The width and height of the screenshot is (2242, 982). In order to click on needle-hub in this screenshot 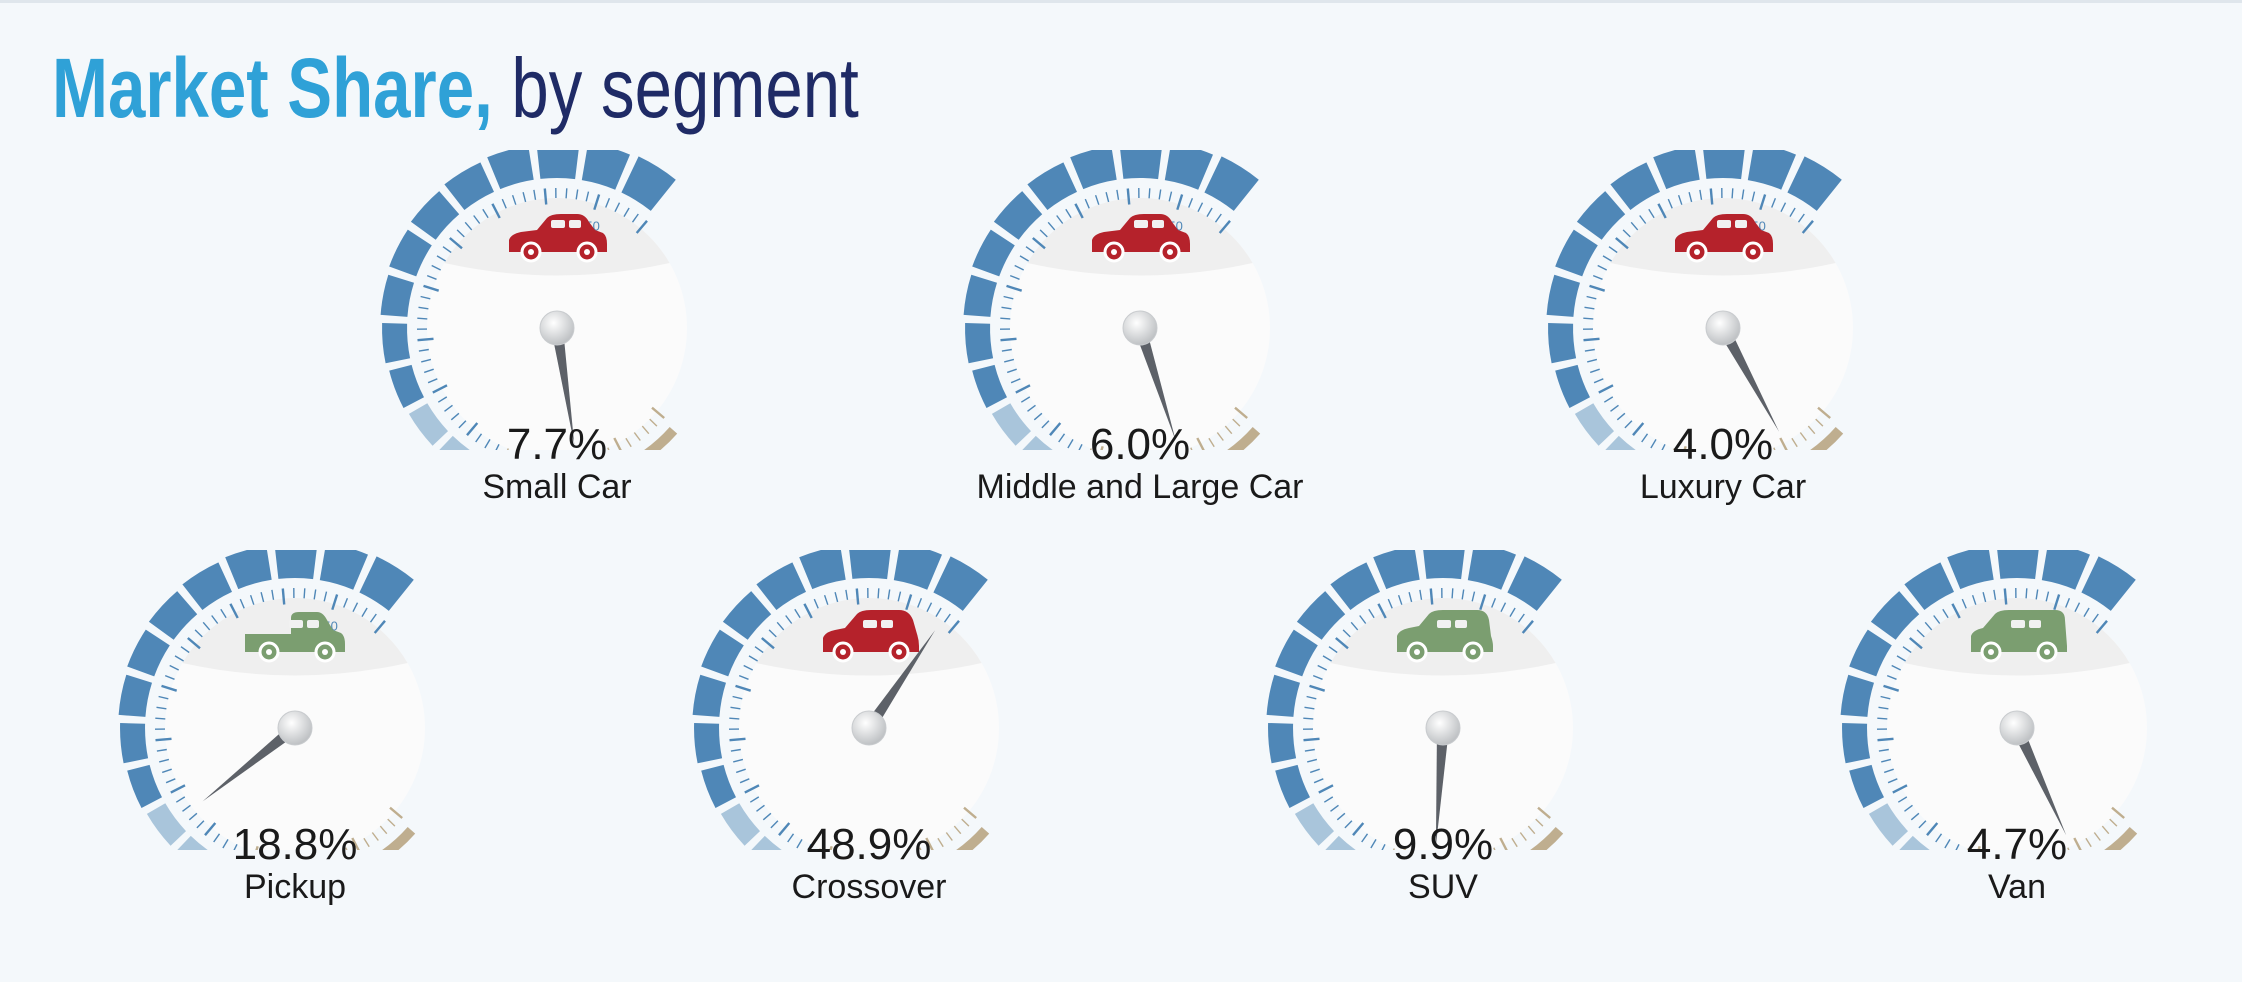, I will do `click(295, 728)`.